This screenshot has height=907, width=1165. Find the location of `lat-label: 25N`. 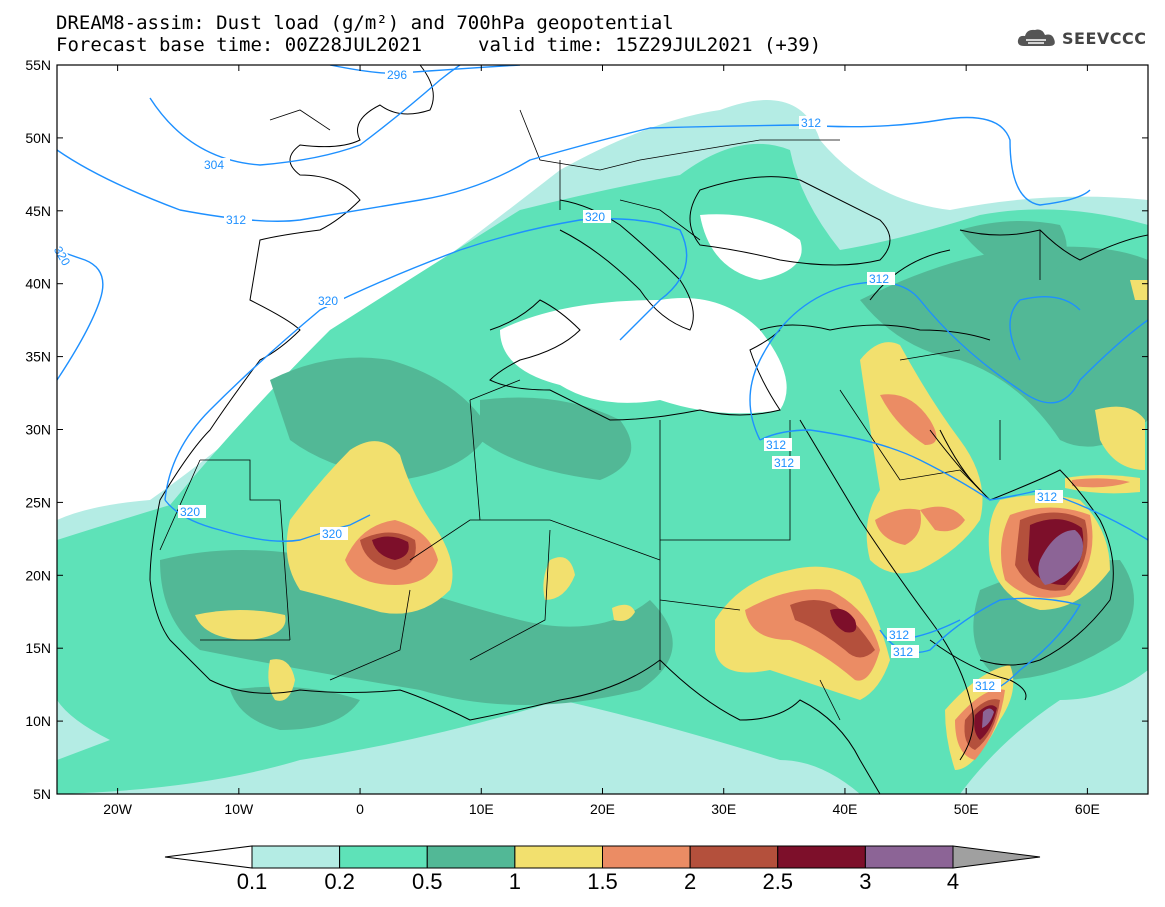

lat-label: 25N is located at coordinates (38, 502).